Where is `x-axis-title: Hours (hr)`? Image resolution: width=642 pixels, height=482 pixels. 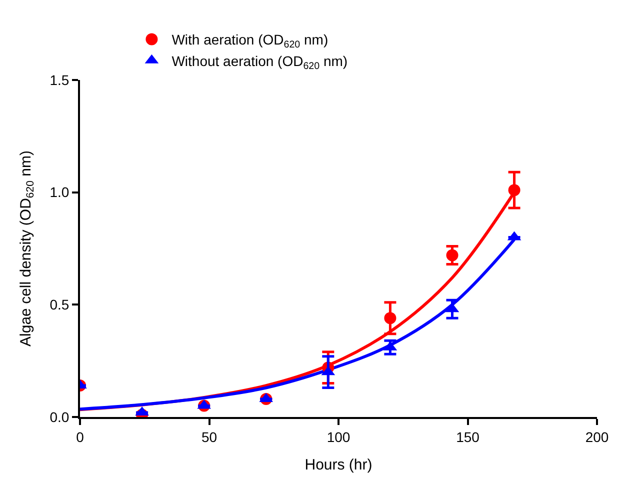 x-axis-title: Hours (hr) is located at coordinates (338, 465).